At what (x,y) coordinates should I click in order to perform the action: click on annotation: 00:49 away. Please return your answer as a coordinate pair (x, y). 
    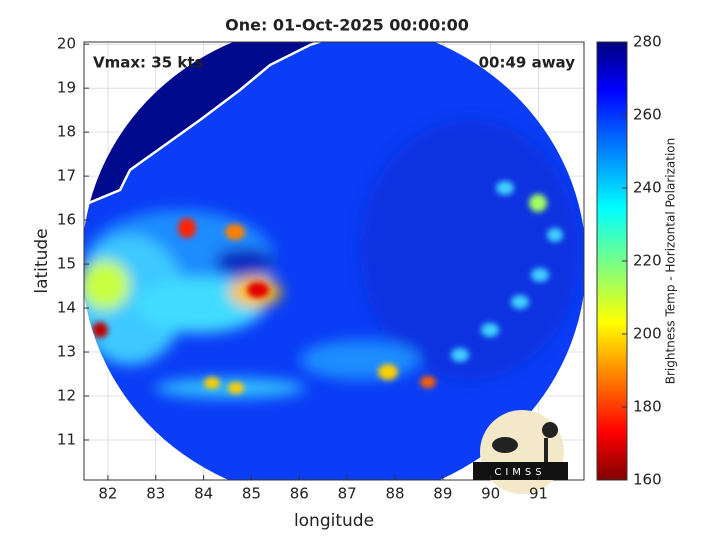
    Looking at the image, I should click on (527, 63).